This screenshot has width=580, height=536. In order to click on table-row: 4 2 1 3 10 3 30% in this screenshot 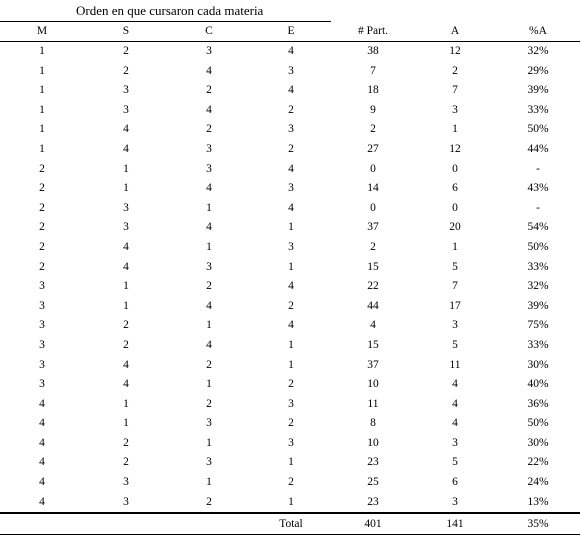, I will do `click(290, 444)`.